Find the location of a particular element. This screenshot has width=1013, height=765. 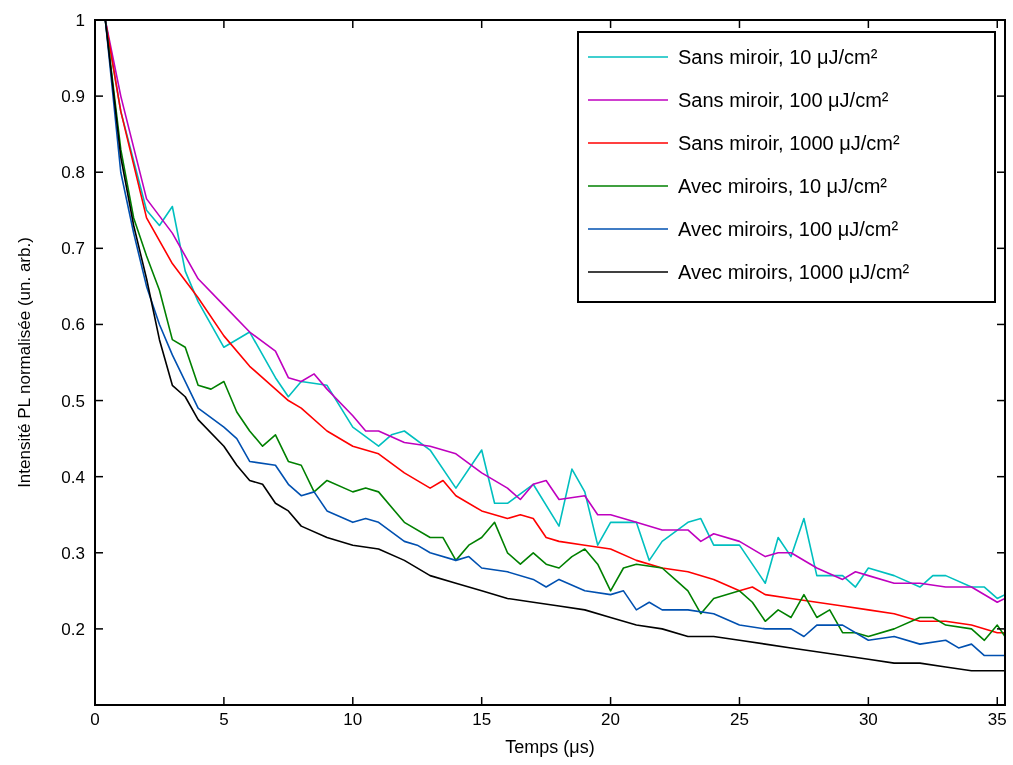

legend-label: Avec miroirs, 100 μJ/cm² is located at coordinates (788, 229).